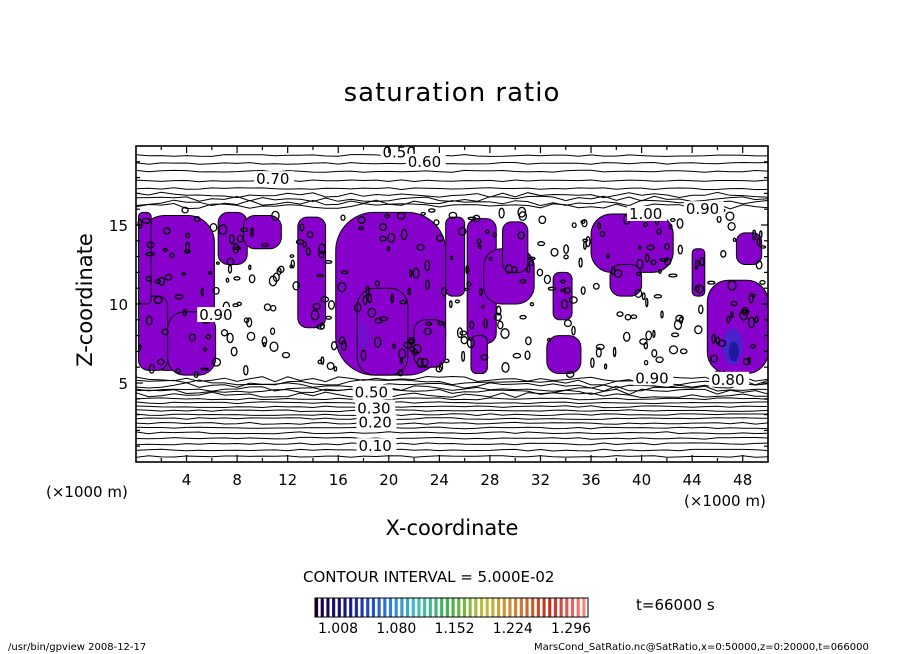 Image resolution: width=904 pixels, height=654 pixels. What do you see at coordinates (727, 380) in the screenshot?
I see `contour-label: 0.80` at bounding box center [727, 380].